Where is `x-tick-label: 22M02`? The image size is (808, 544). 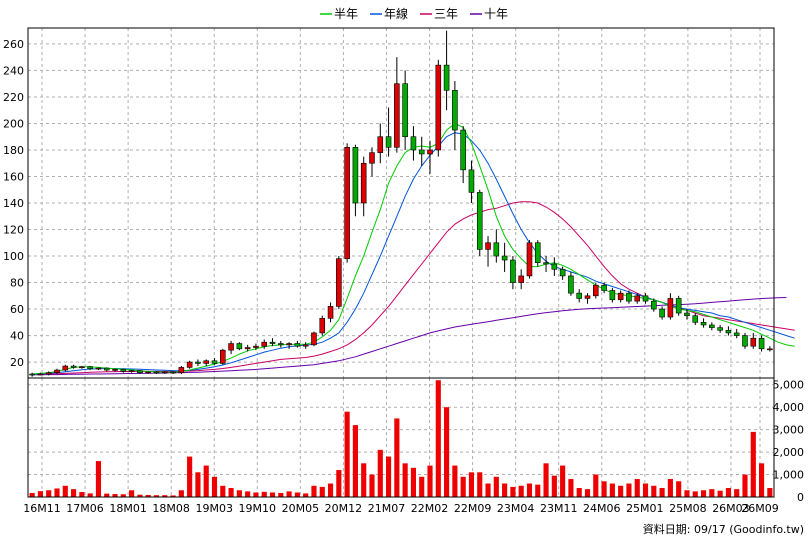
x-tick-label: 22M02 is located at coordinates (430, 508).